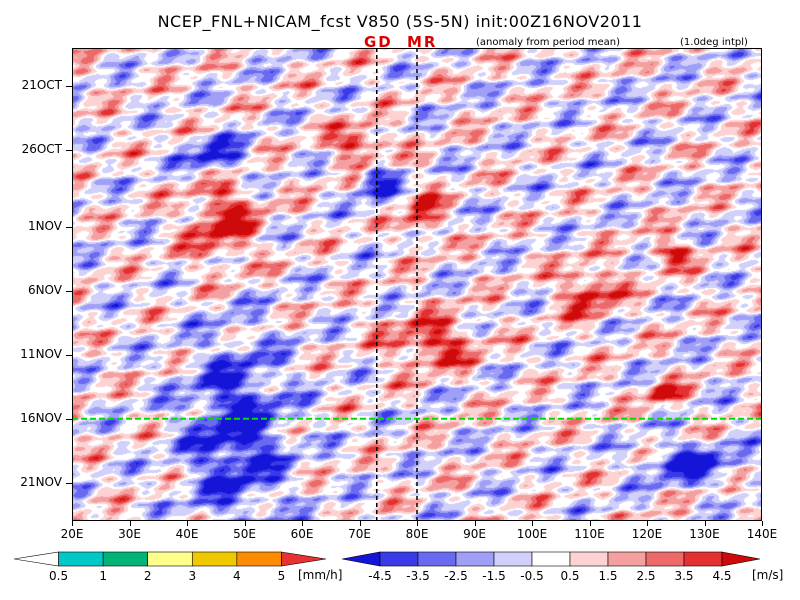 The image size is (800, 600). I want to click on wind-colorbar-label: 4.5, so click(722, 576).